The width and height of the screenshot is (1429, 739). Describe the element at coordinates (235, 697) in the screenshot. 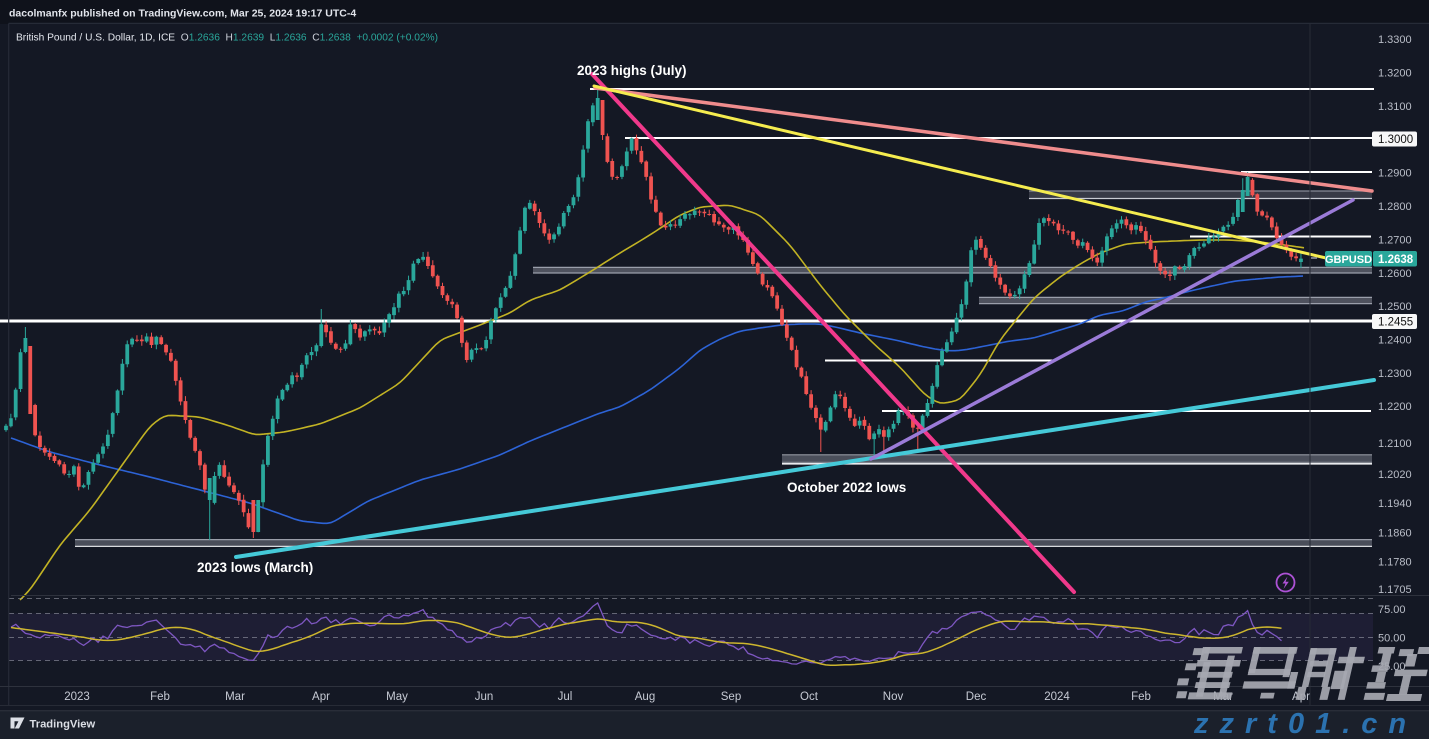

I see `svg-text: Mar` at that location.